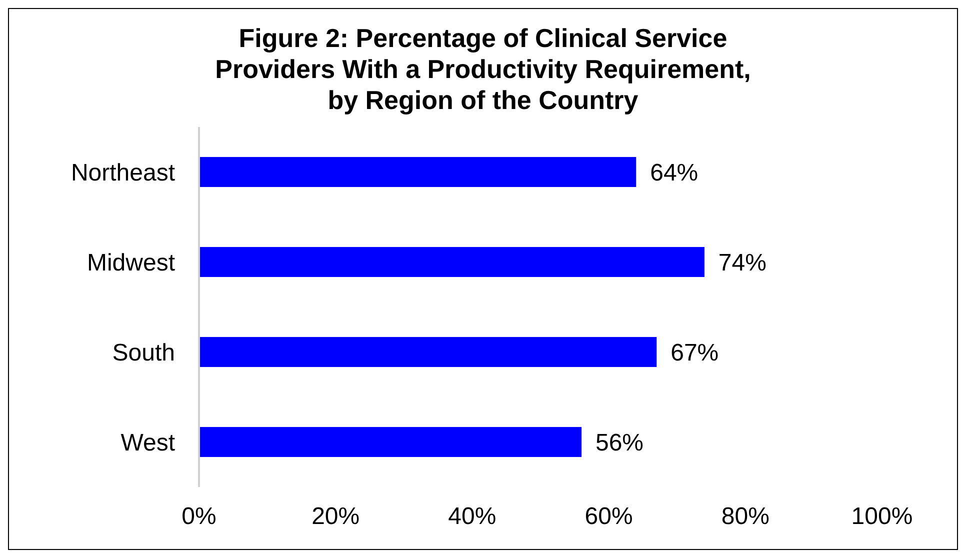  What do you see at coordinates (694, 353) in the screenshot?
I see `data-label: 67%` at bounding box center [694, 353].